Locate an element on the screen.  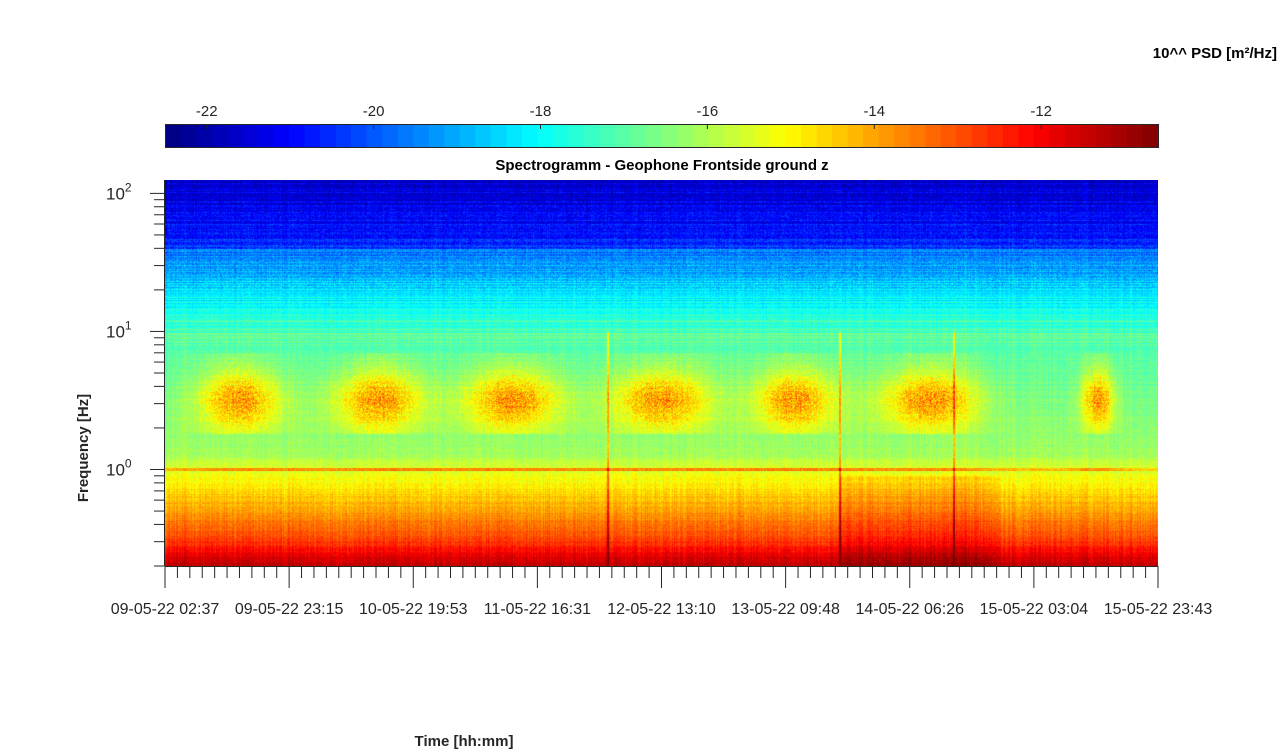
colorbar-tick-label: -18 is located at coordinates (541, 111).